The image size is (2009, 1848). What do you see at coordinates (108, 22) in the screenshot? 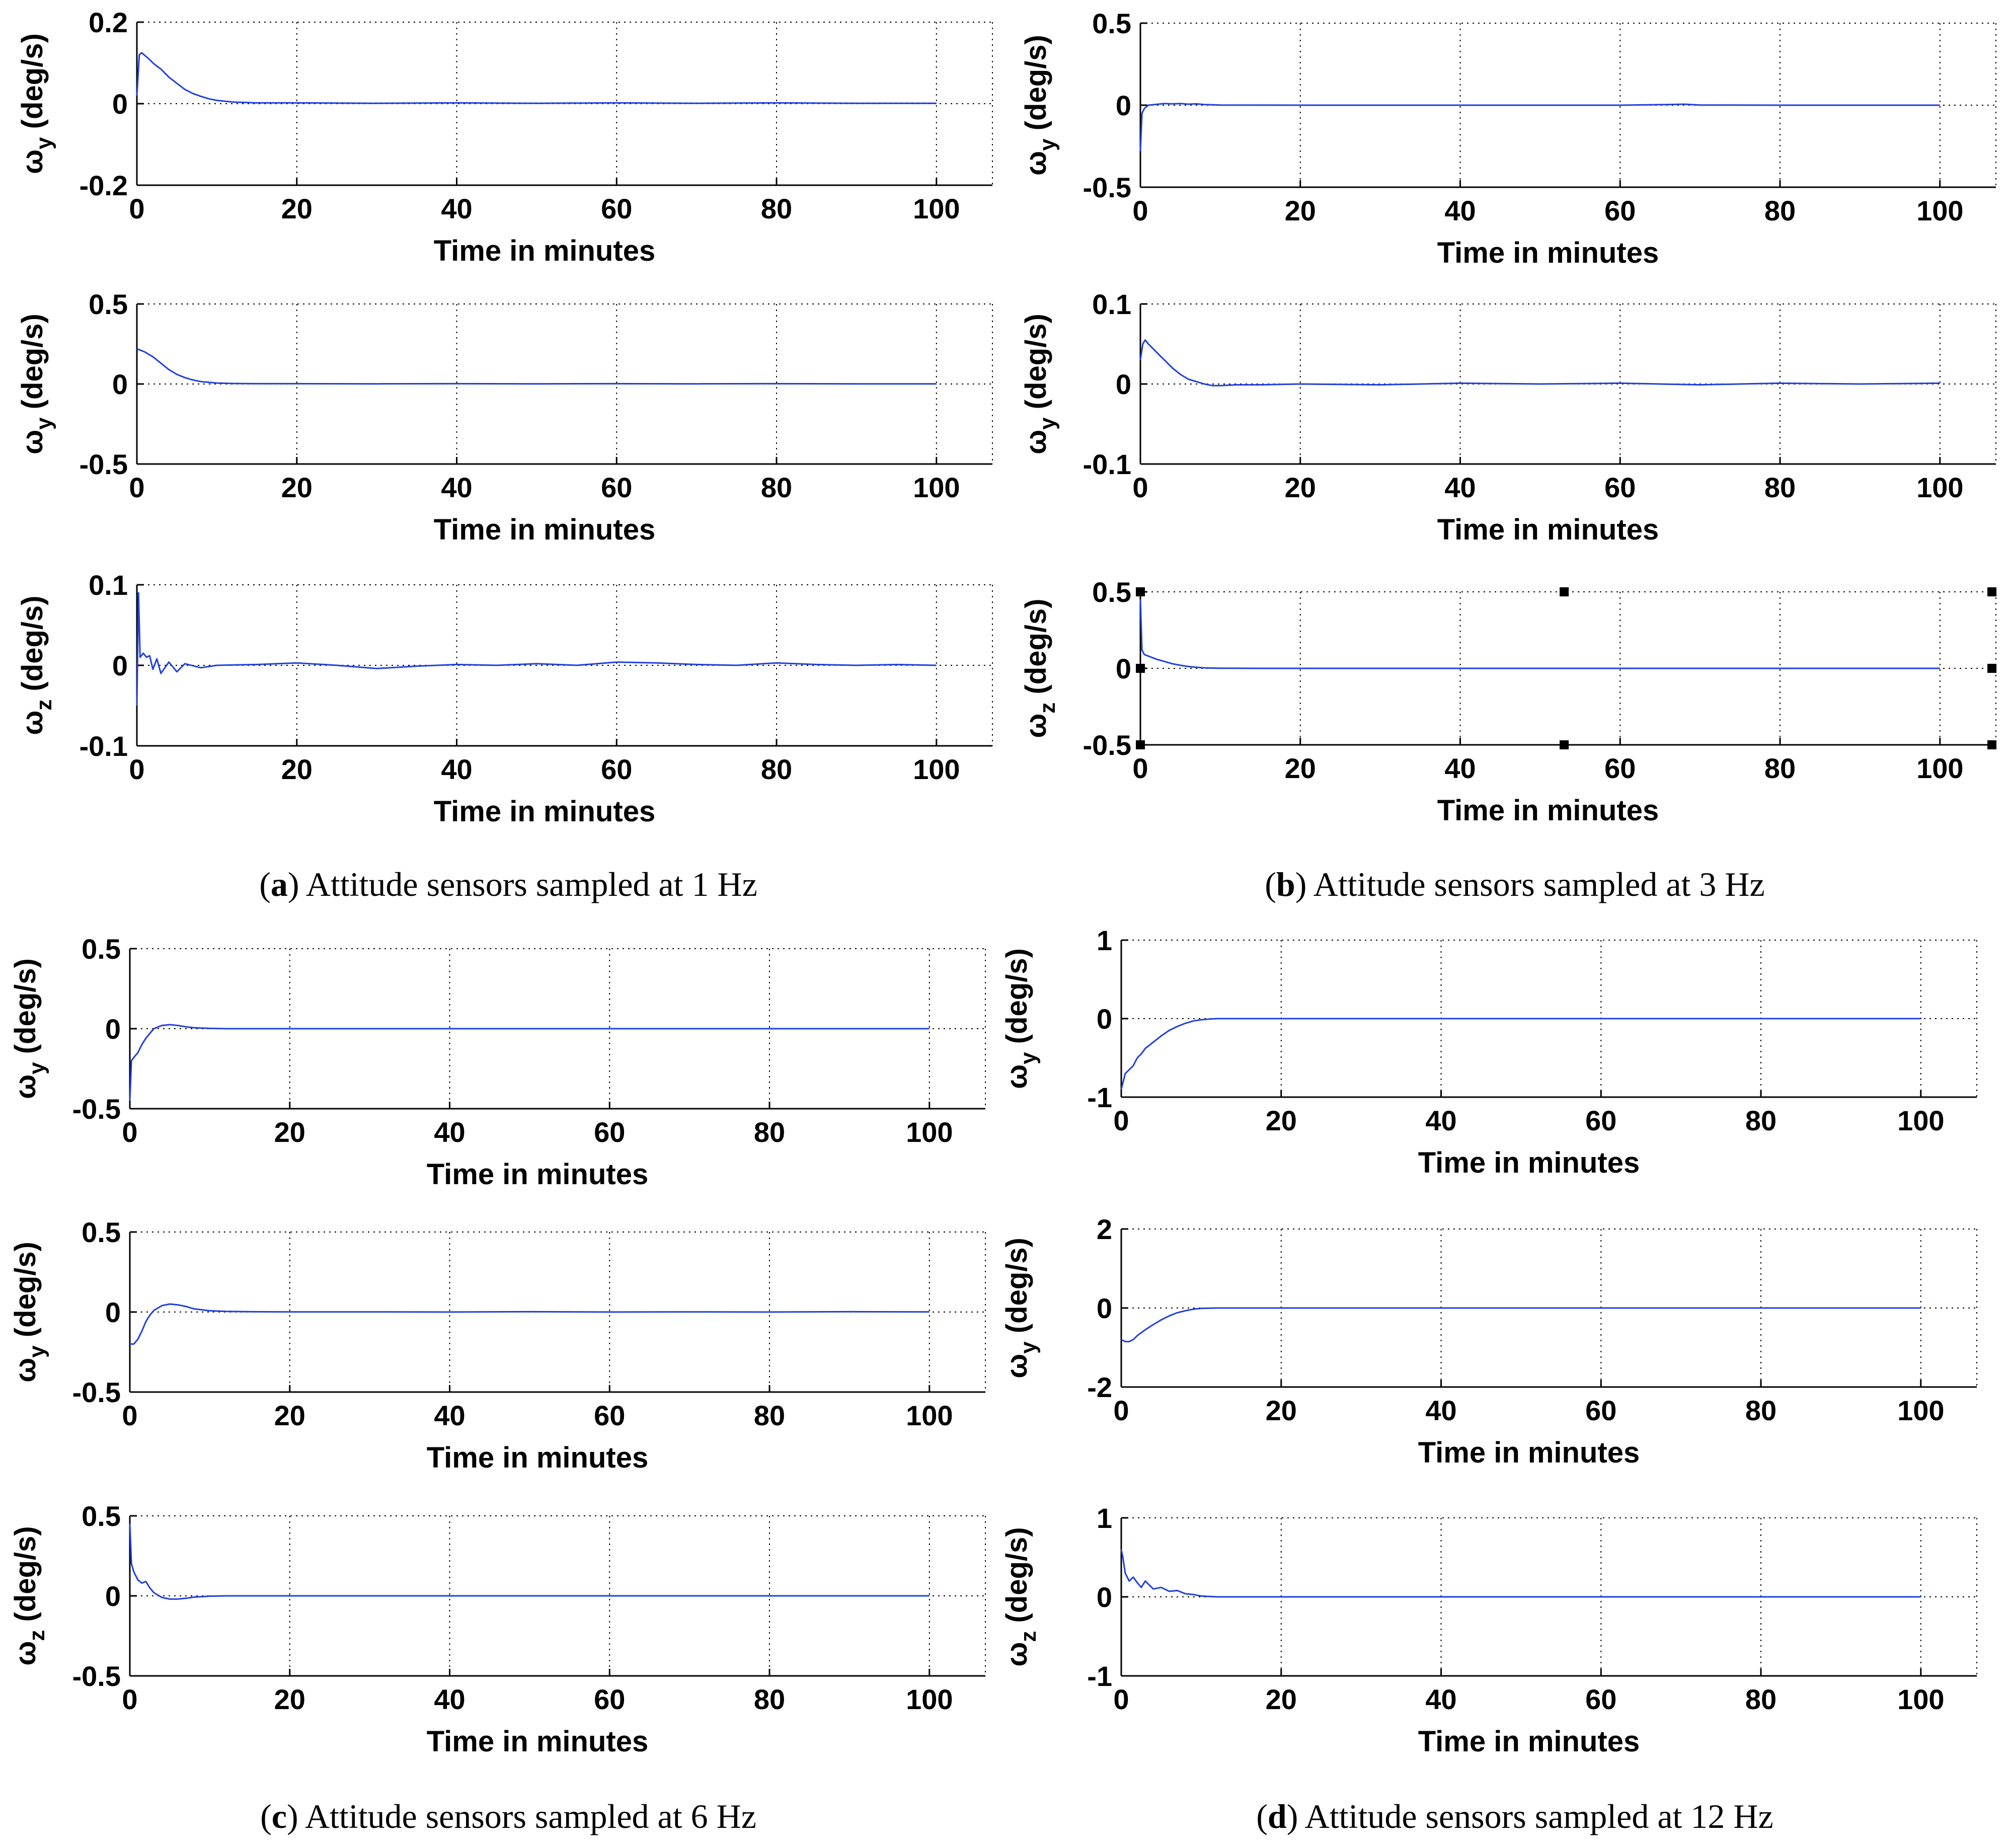
I see `y-tick-label: 0.2` at bounding box center [108, 22].